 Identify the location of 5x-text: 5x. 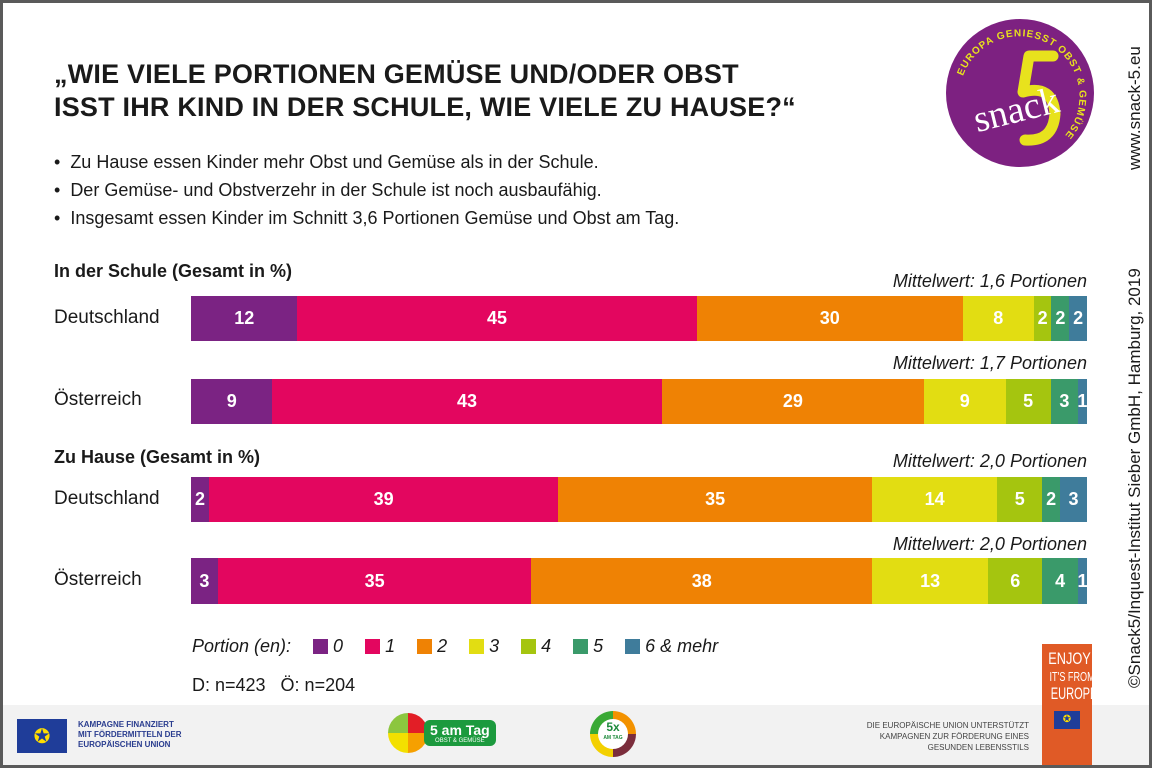
(613, 727).